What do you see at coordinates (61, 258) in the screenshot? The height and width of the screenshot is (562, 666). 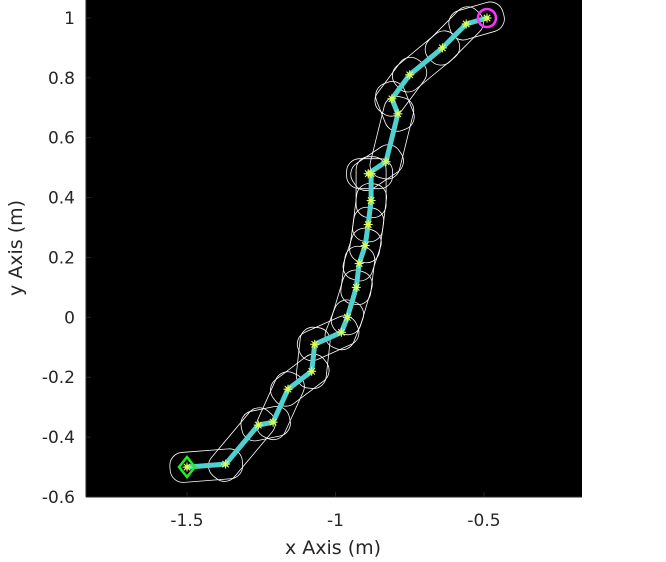 I see `y-tick-label: 0.2` at bounding box center [61, 258].